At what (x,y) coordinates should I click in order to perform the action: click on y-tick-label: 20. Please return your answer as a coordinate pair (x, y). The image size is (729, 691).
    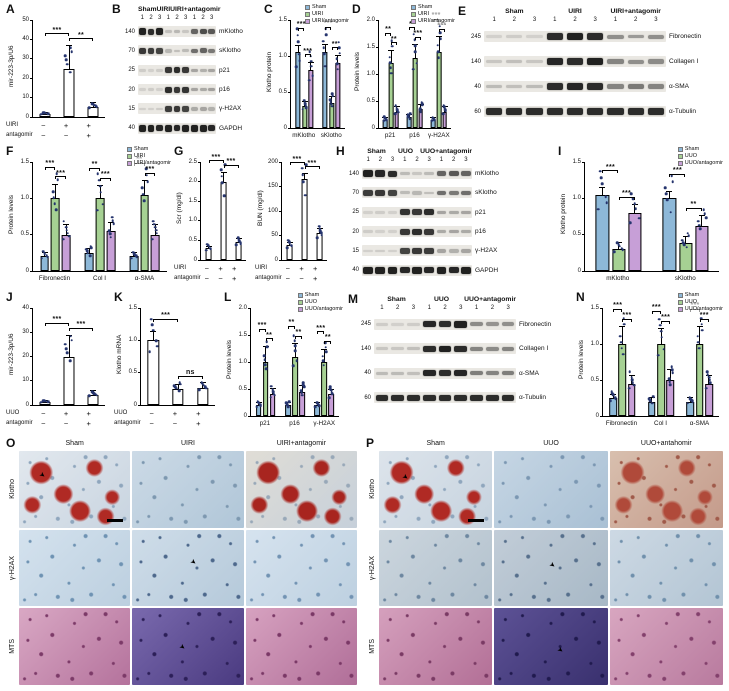
    Looking at the image, I should click on (25, 77).